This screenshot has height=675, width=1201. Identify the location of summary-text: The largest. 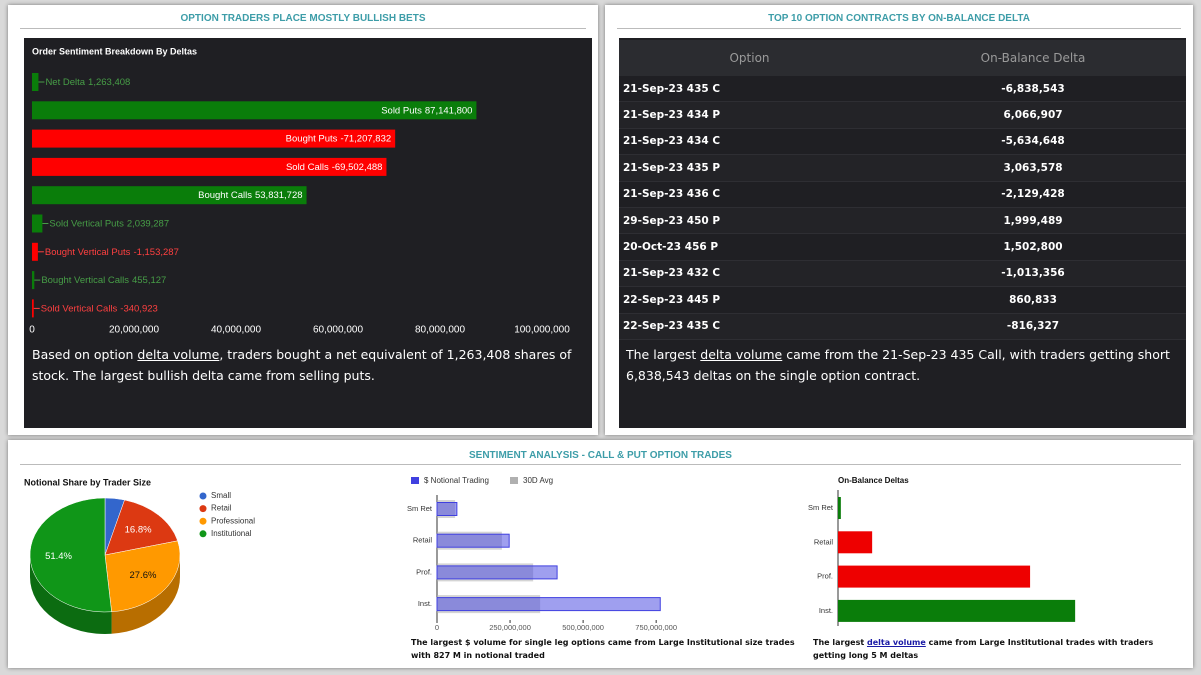
(663, 354).